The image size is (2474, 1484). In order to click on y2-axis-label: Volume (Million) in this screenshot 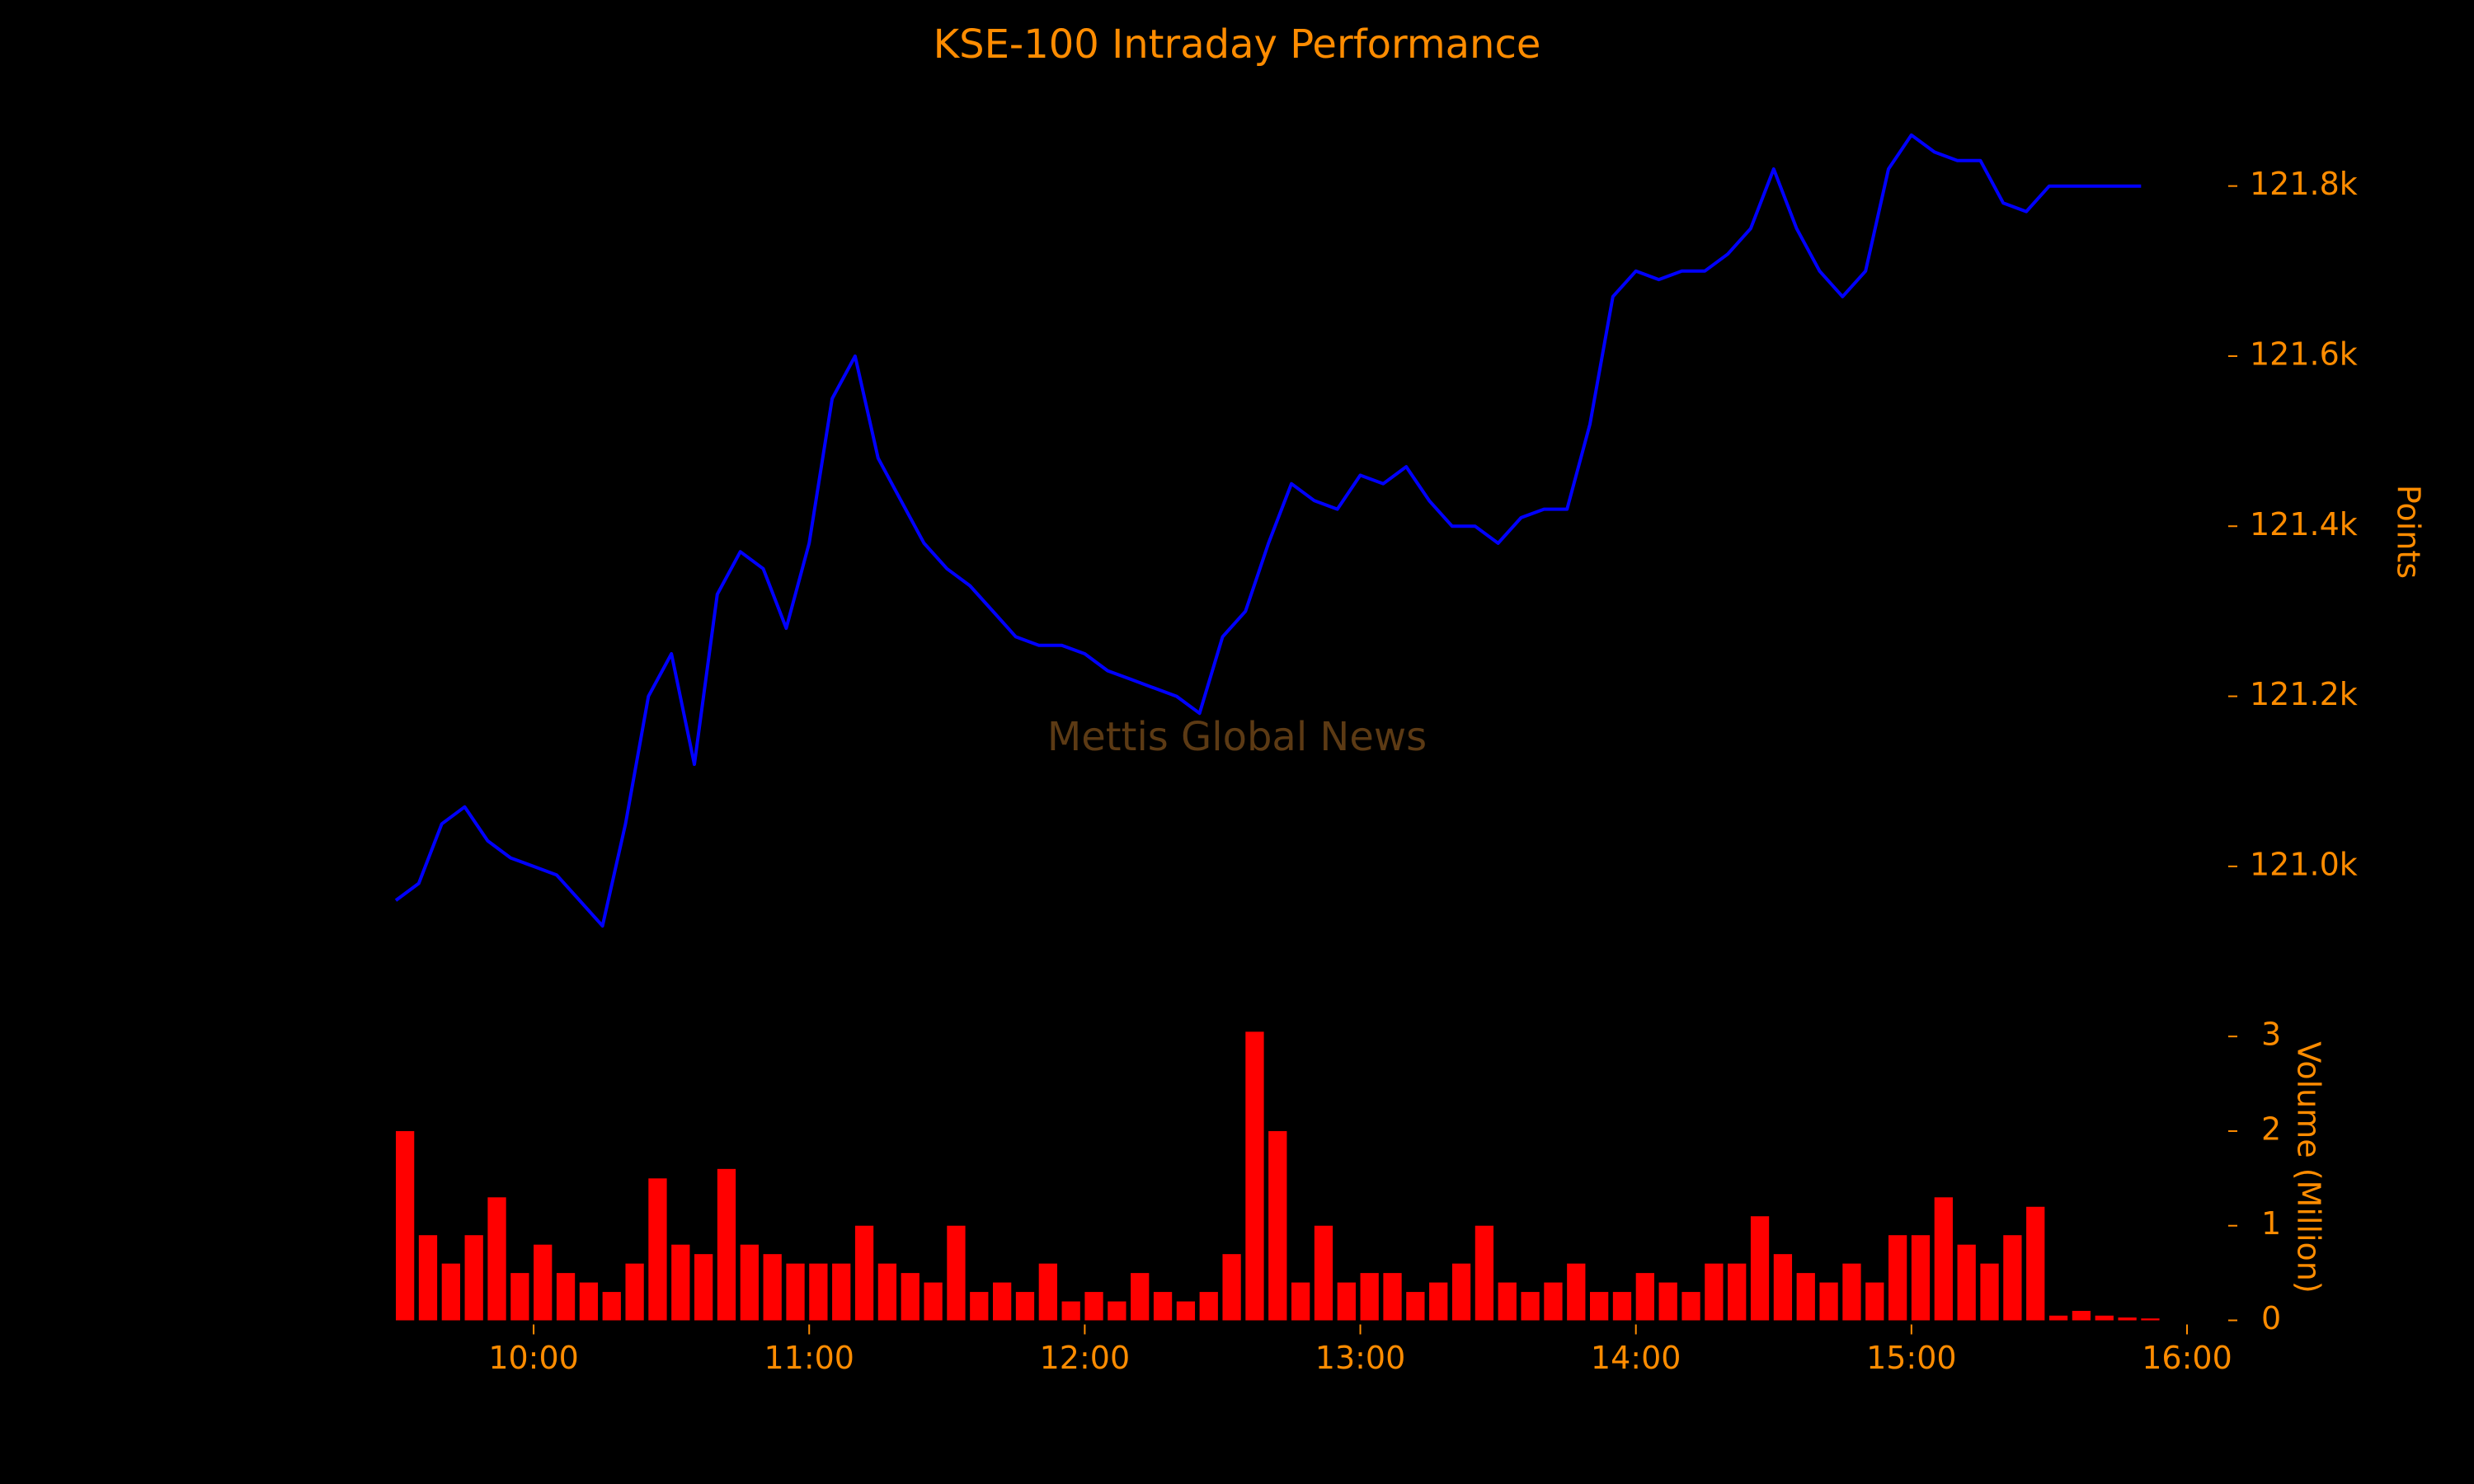, I will do `click(2309, 1167)`.